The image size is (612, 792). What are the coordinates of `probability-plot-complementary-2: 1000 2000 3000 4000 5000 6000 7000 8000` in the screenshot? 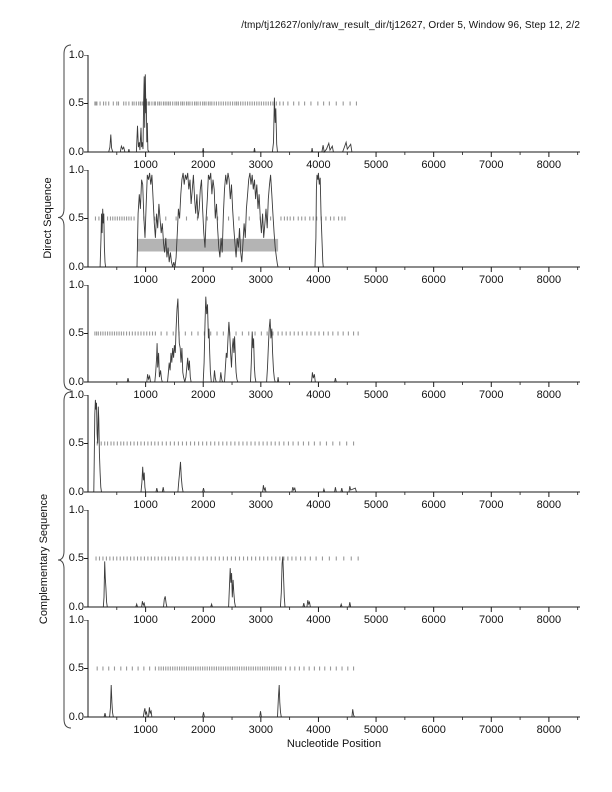 It's located at (332, 568).